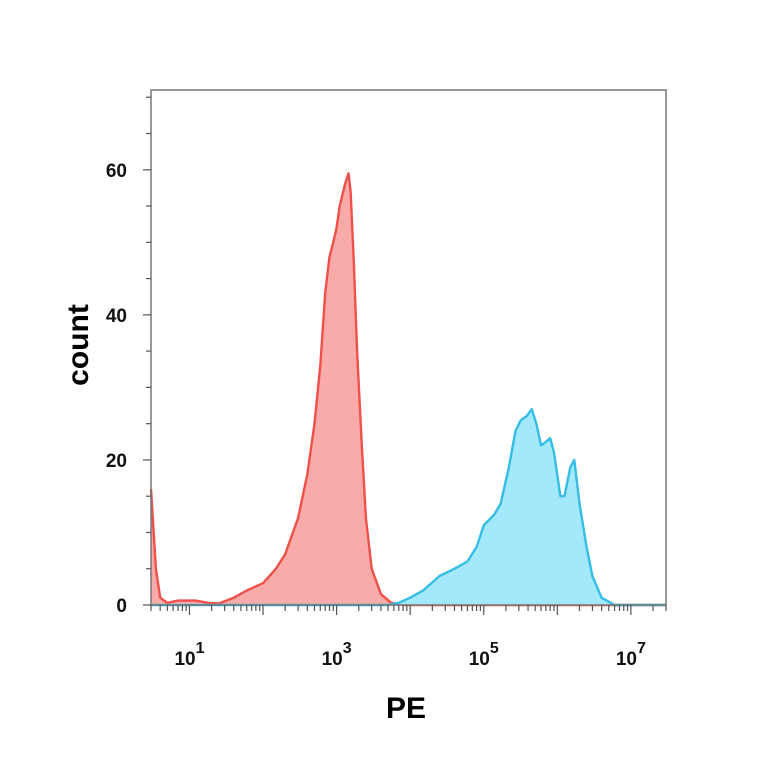  What do you see at coordinates (408, 637) in the screenshot?
I see `x-axis: 10¹ 10³ 10⁵ 10⁷` at bounding box center [408, 637].